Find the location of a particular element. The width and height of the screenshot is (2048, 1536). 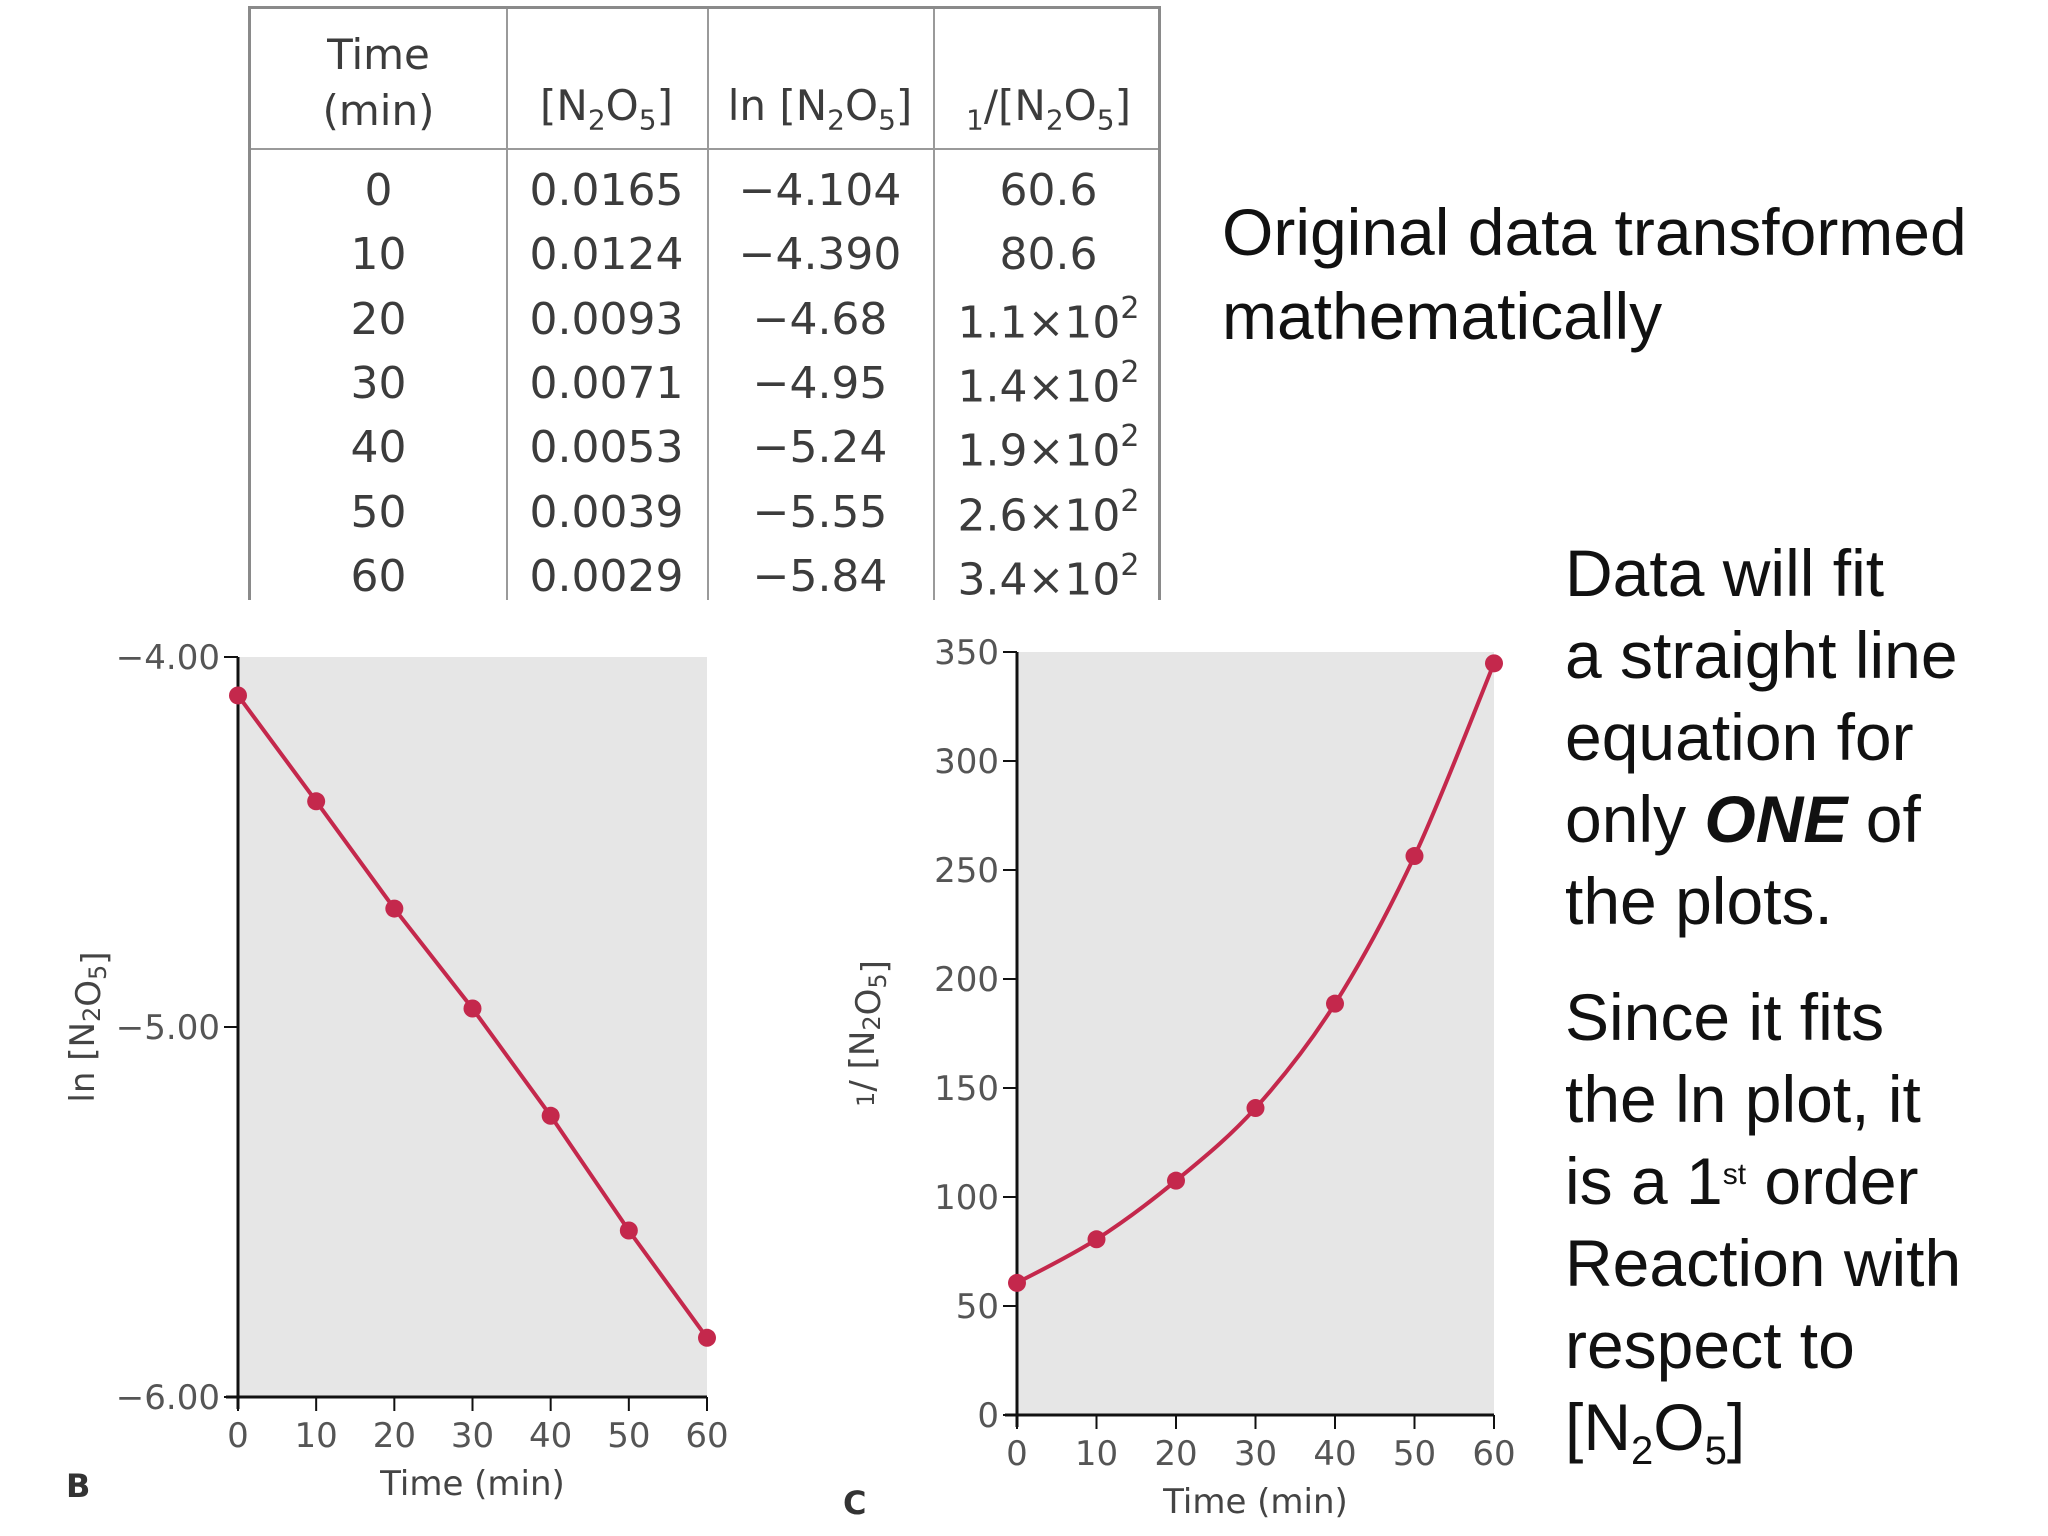

table-header-rule is located at coordinates (704, 149).